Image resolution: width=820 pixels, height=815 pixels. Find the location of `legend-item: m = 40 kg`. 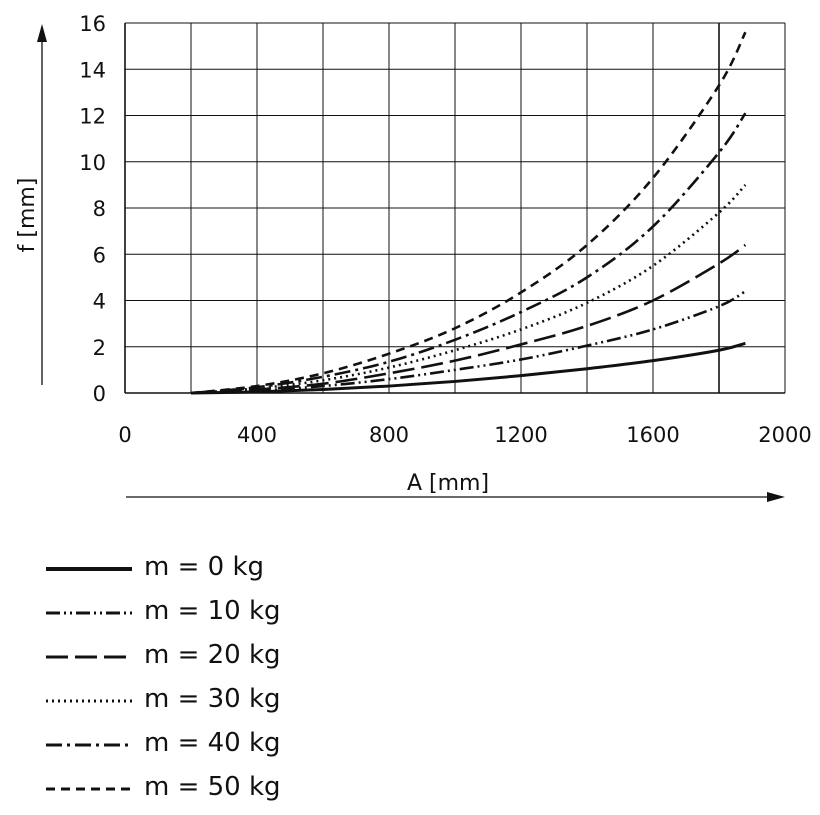

legend-item: m = 40 kg is located at coordinates (194, 746).